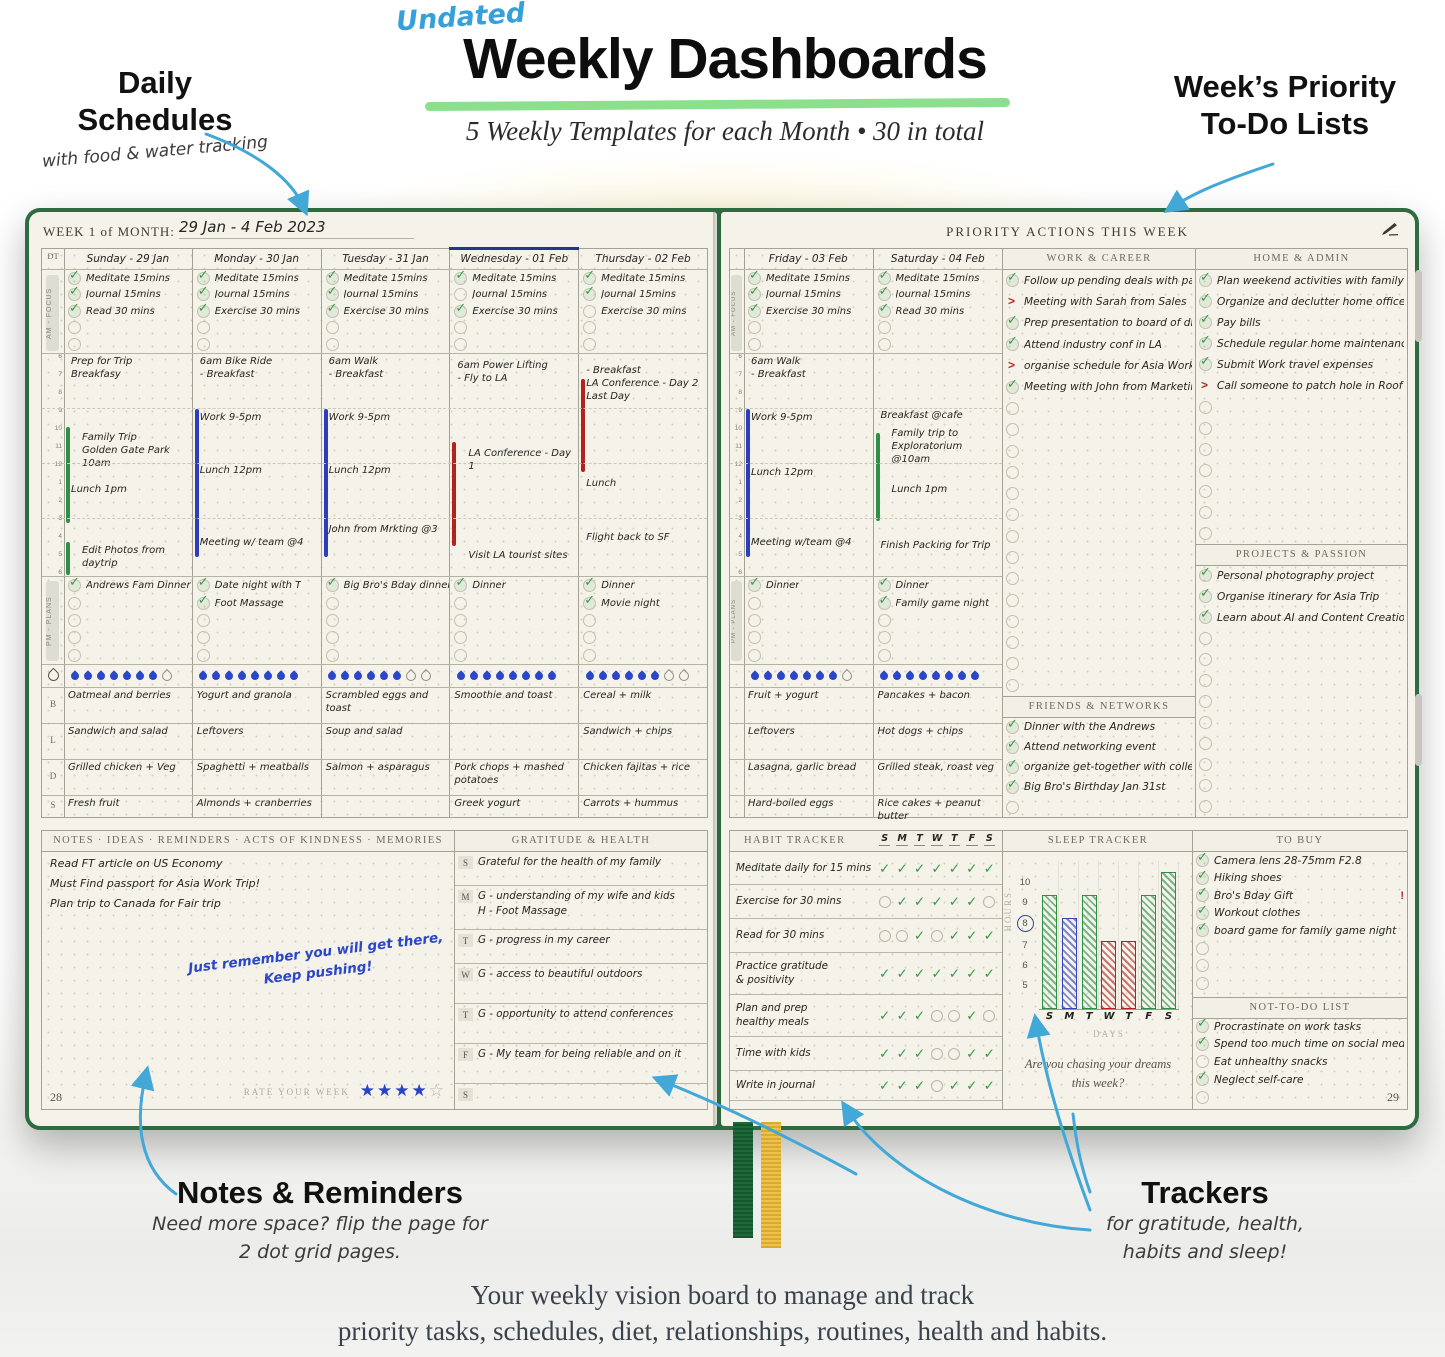 This screenshot has height=1357, width=1445. Describe the element at coordinates (644, 602) in the screenshot. I see `plan-item: Movie night` at that location.